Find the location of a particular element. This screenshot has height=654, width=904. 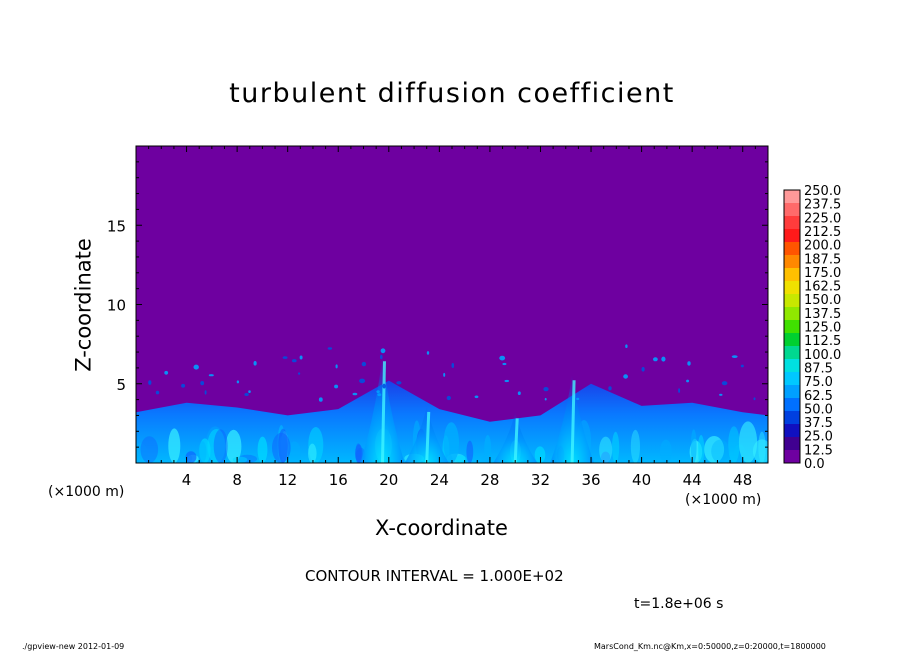

x-tick-label: 20 is located at coordinates (388, 480).